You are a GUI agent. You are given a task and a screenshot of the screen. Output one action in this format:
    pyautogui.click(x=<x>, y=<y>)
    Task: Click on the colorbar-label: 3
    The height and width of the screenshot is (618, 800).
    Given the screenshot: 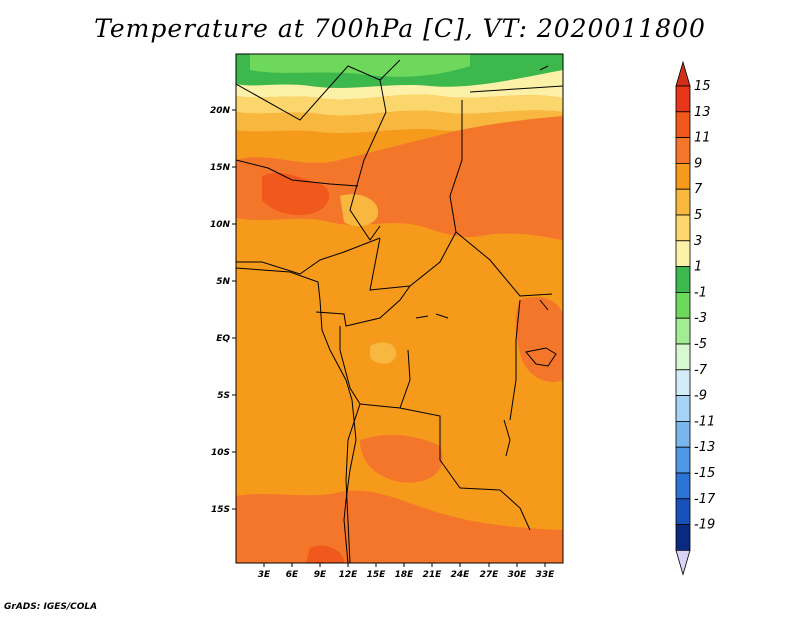 What is the action you would take?
    pyautogui.click(x=698, y=241)
    